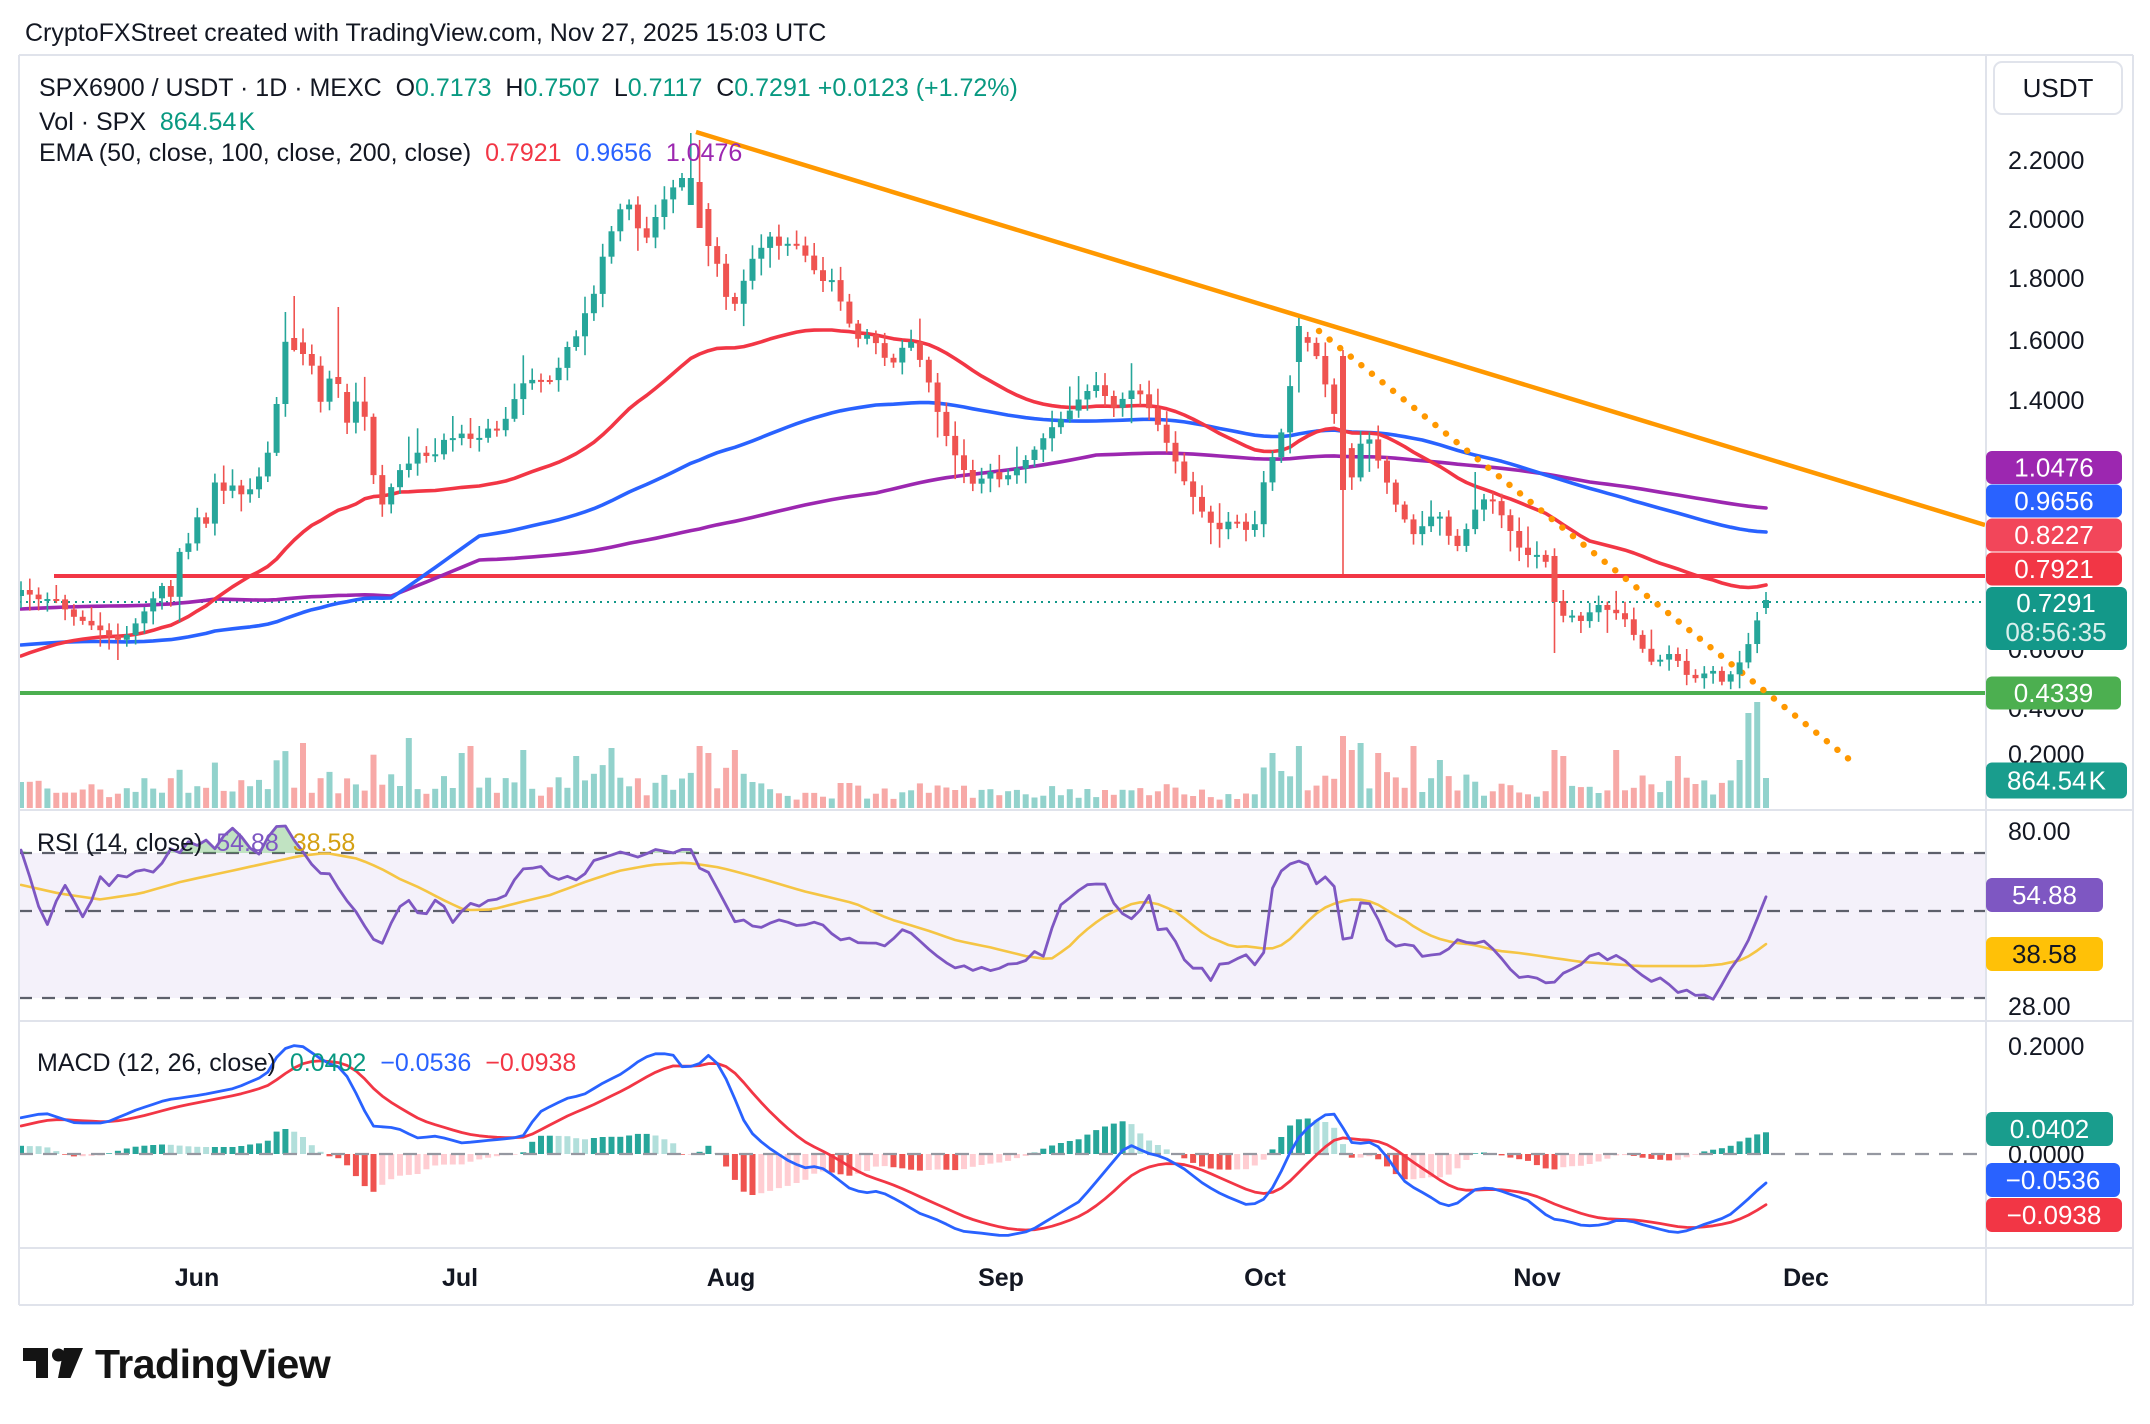  Describe the element at coordinates (2054, 535) in the screenshot. I see `svg-text: 0.8227` at that location.